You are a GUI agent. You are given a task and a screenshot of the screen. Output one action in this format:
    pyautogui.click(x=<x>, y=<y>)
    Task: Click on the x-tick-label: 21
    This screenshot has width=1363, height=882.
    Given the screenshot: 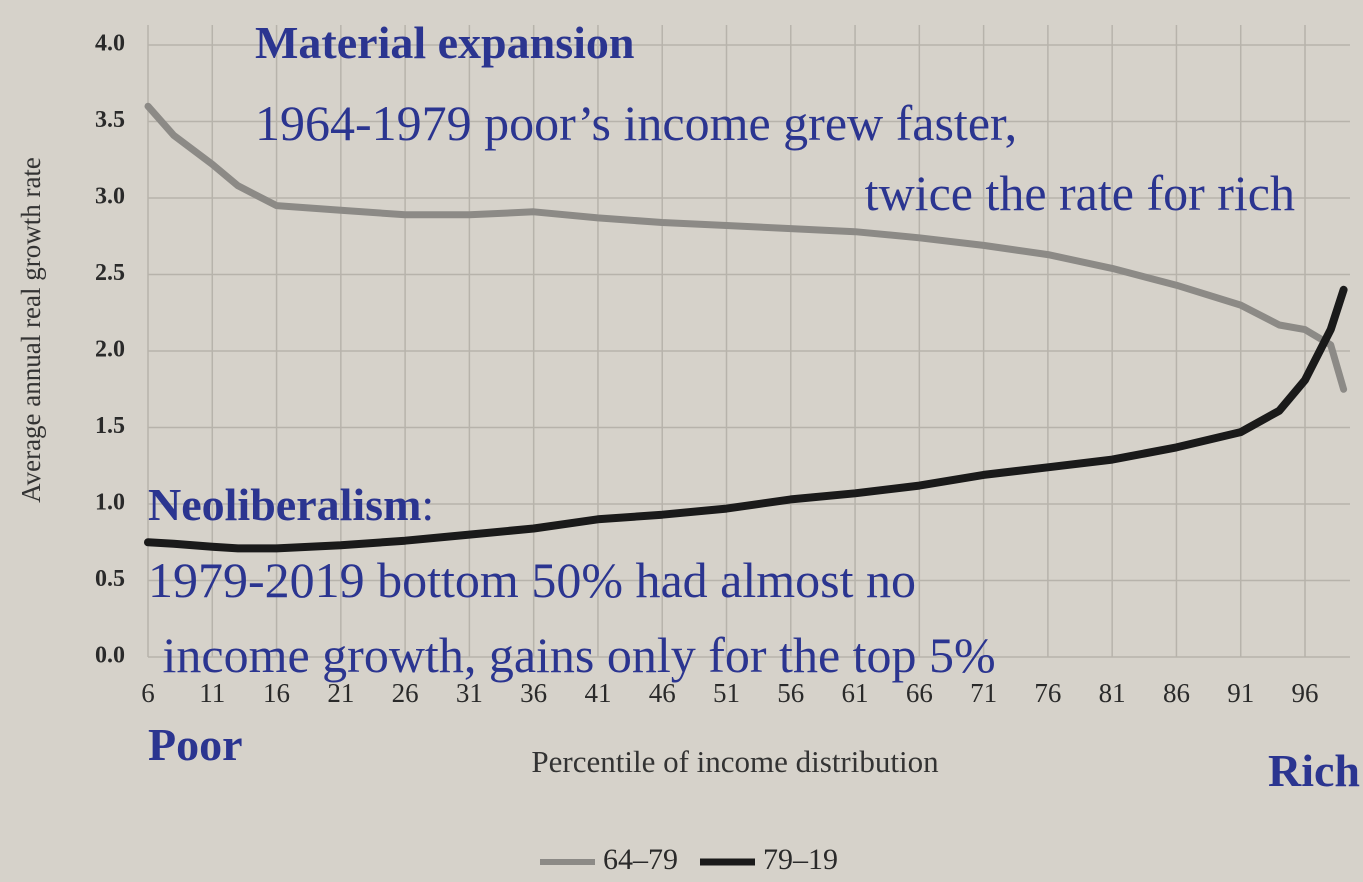 What is the action you would take?
    pyautogui.click(x=340, y=693)
    